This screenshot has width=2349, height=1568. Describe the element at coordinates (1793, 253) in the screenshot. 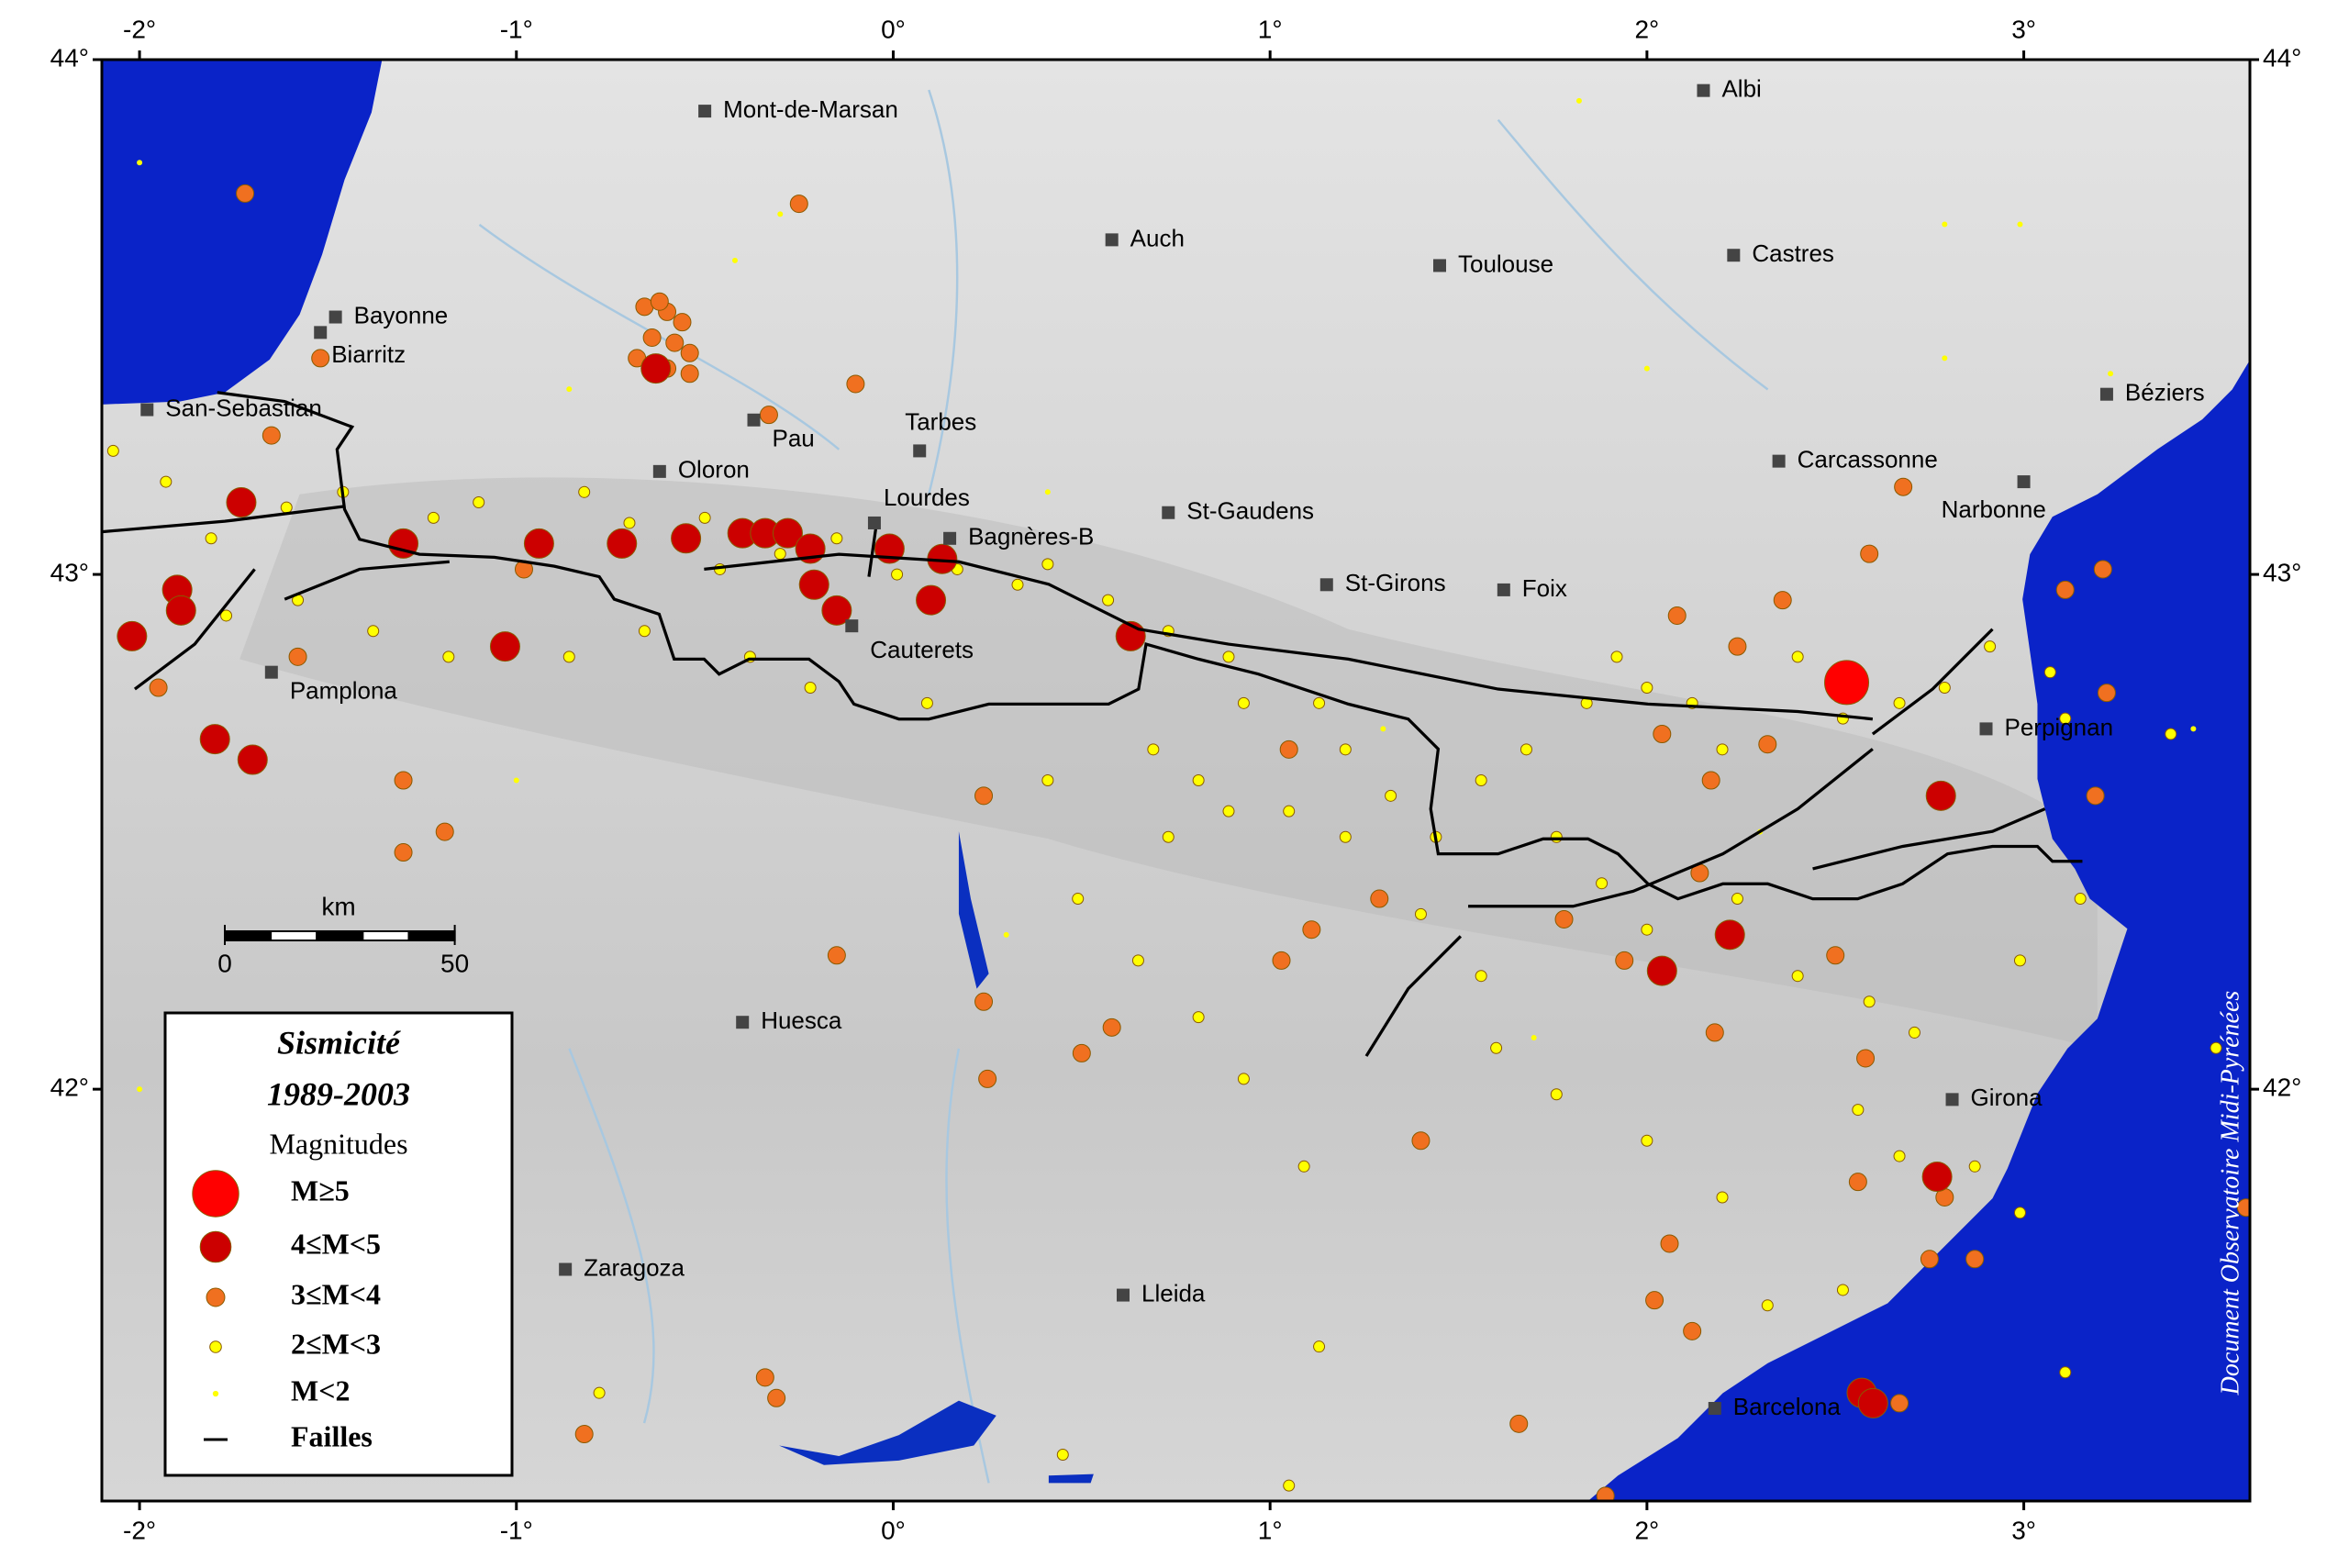

I see `city-label: Castres` at that location.